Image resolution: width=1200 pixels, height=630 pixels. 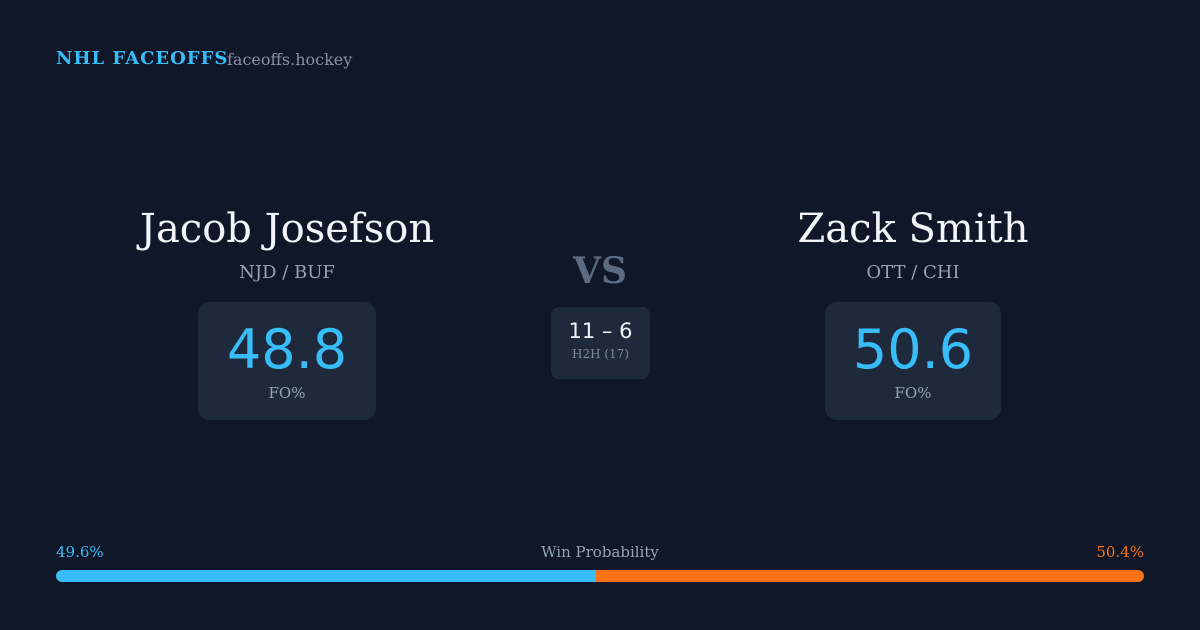 I want to click on left-segment, so click(x=326, y=576).